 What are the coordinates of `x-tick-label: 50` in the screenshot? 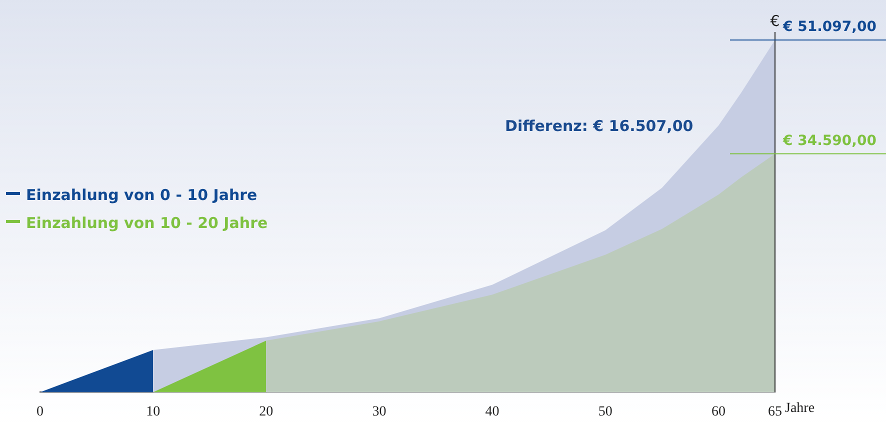 It's located at (605, 412).